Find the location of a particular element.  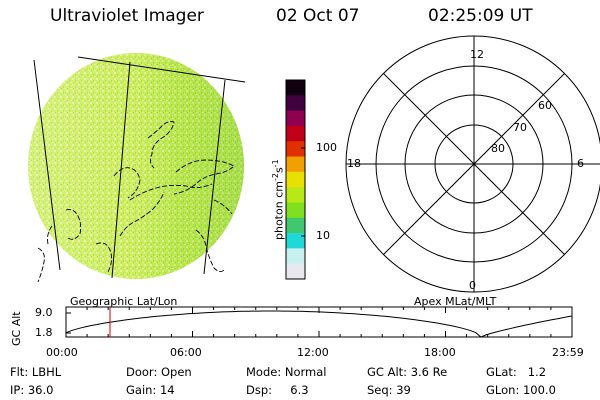

timeline-x-tick-2: 12:00 is located at coordinates (313, 352).